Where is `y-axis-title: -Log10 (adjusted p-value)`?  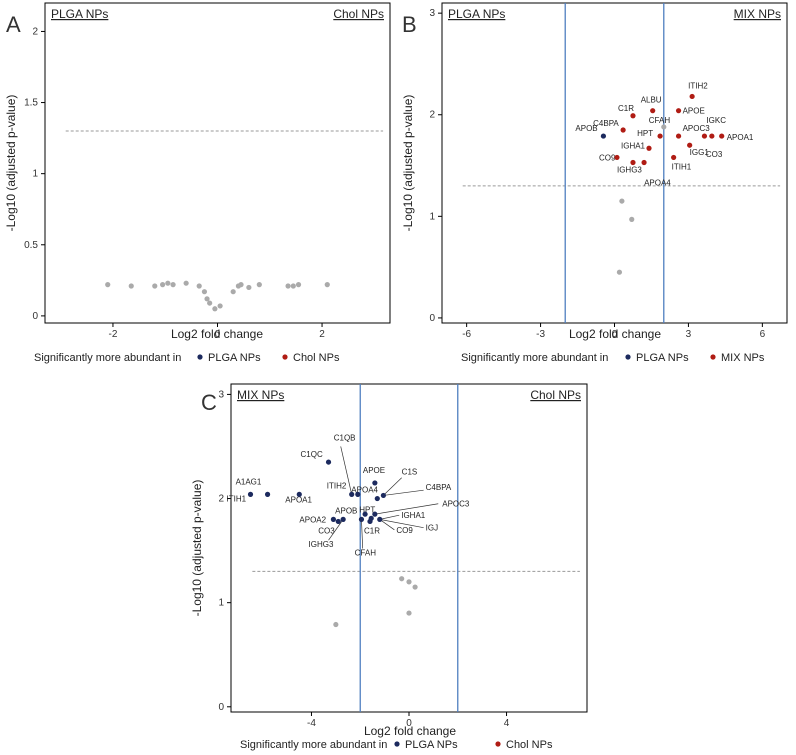
y-axis-title: -Log10 (adjusted p-value) is located at coordinates (197, 548).